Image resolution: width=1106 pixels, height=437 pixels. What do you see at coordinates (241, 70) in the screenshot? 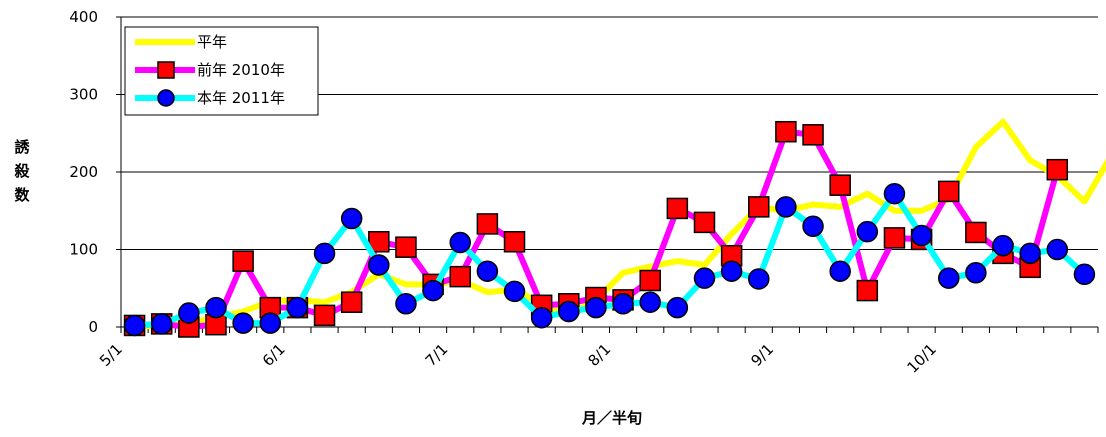
I see `legend-label: 前年 2010年` at bounding box center [241, 70].